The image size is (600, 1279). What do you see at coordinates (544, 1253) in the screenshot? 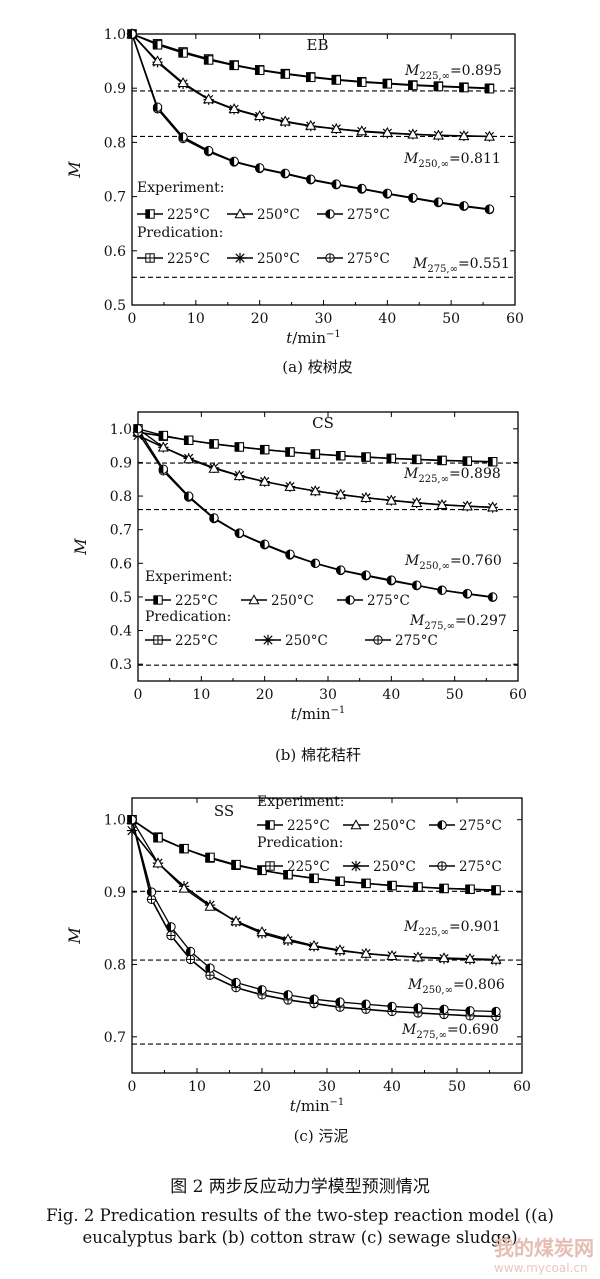
I see `watermark: 我的煤炭网 www.mycoal.cn` at bounding box center [544, 1253].